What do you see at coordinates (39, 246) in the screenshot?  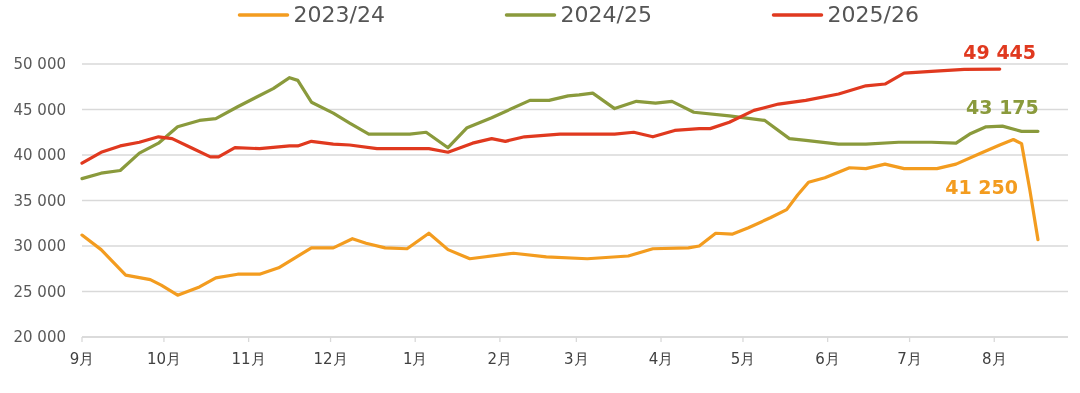 I see `y-tick-label: 30 000` at bounding box center [39, 246].